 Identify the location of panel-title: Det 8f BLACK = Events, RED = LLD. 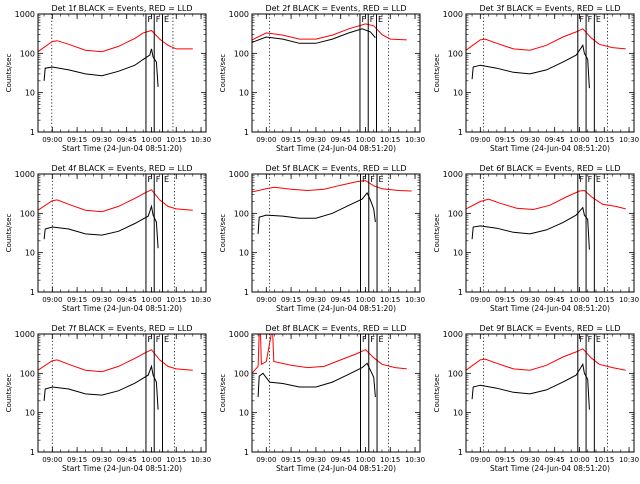
(335, 328).